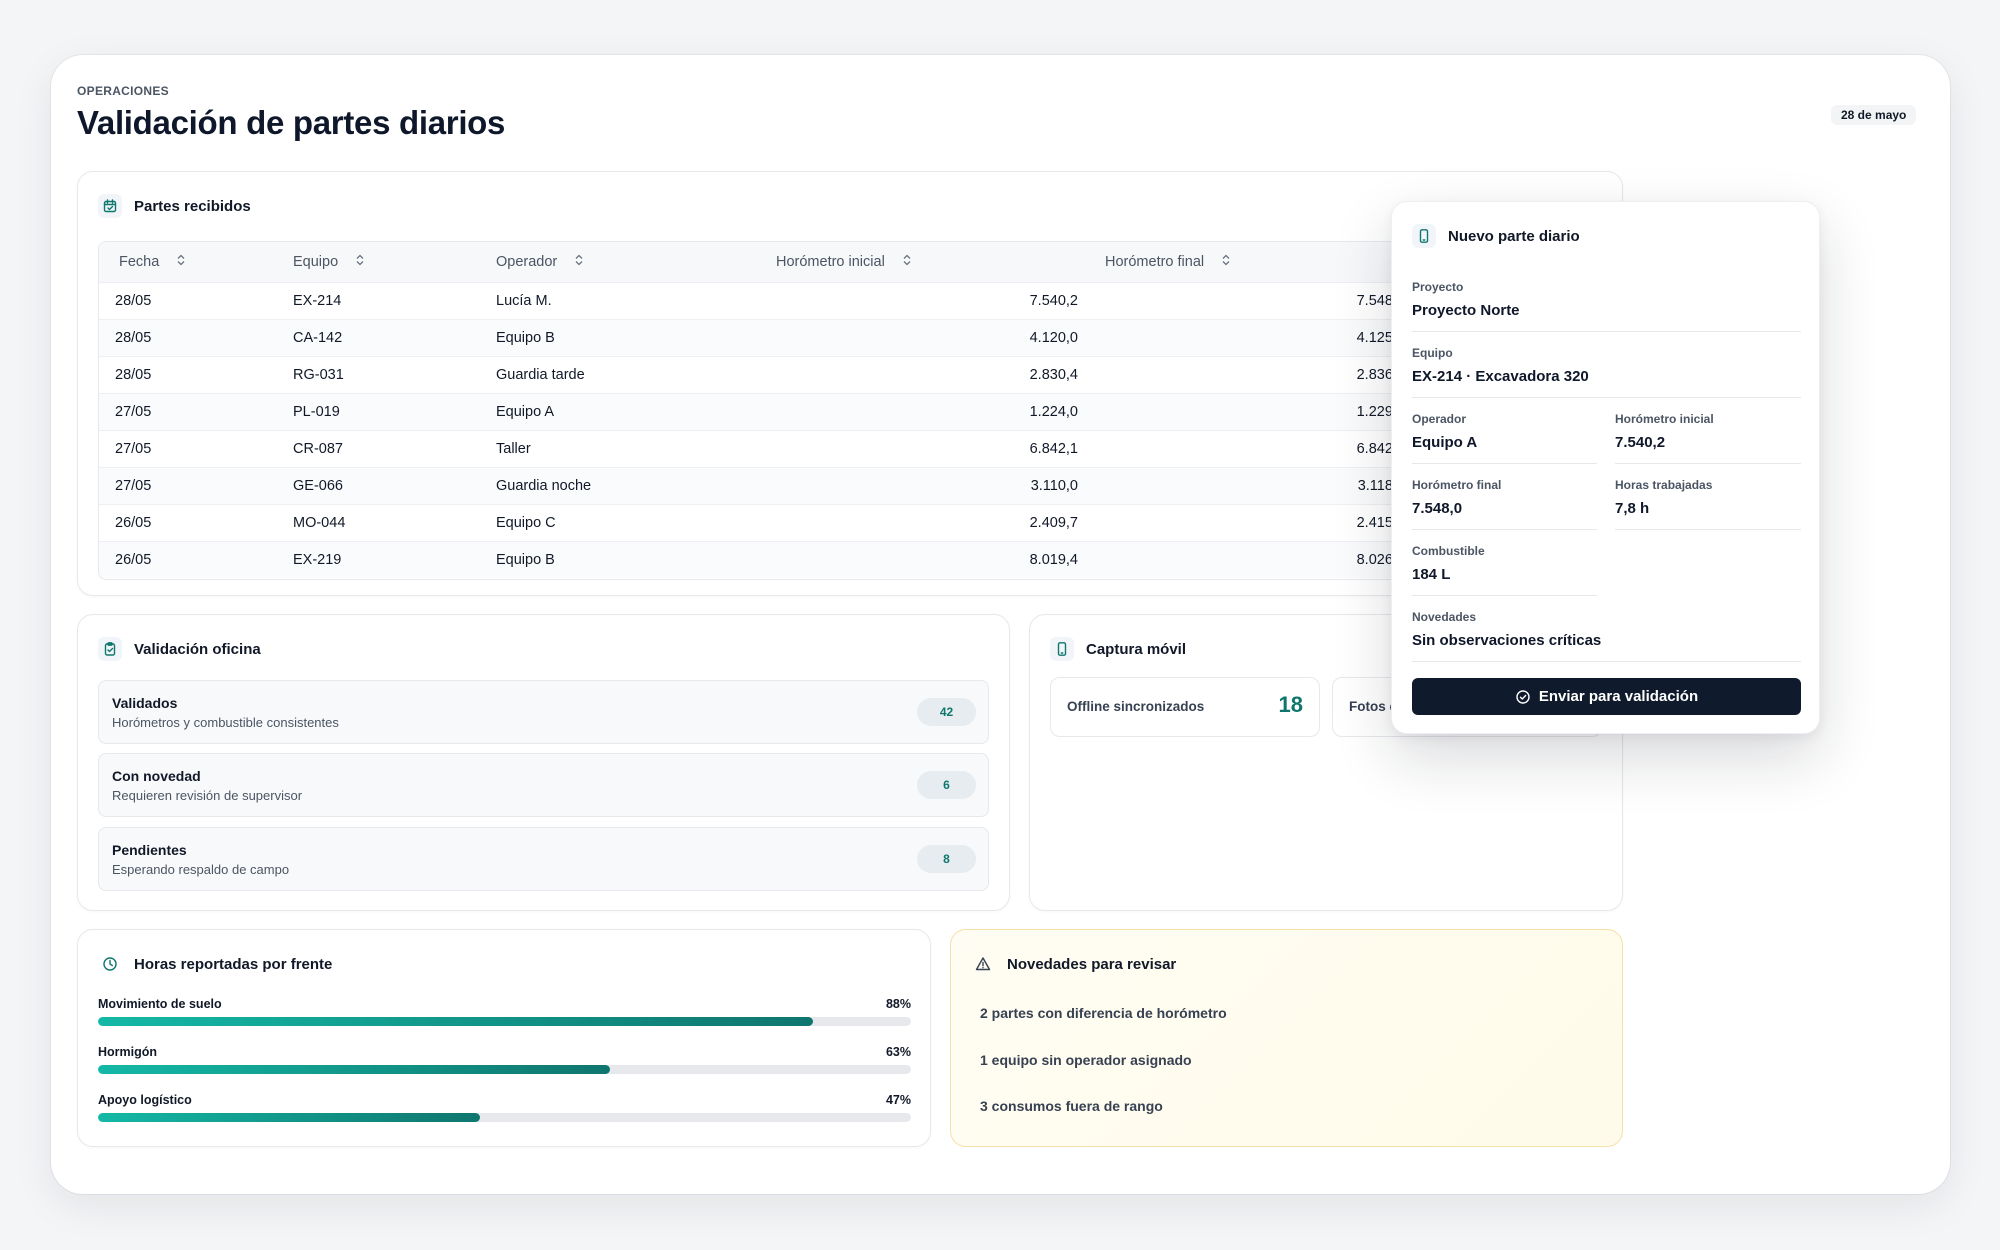 The image size is (2000, 1250). I want to click on cell-equipo: EX-219, so click(394, 559).